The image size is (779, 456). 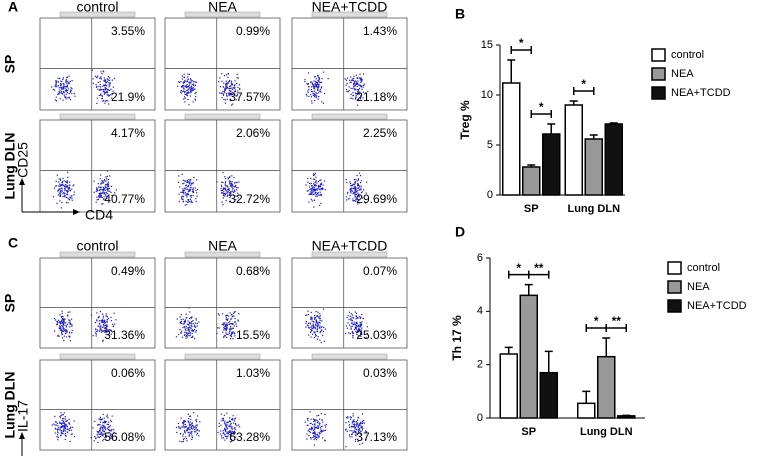 What do you see at coordinates (23, 416) in the screenshot?
I see `y-marker: IL-17` at bounding box center [23, 416].